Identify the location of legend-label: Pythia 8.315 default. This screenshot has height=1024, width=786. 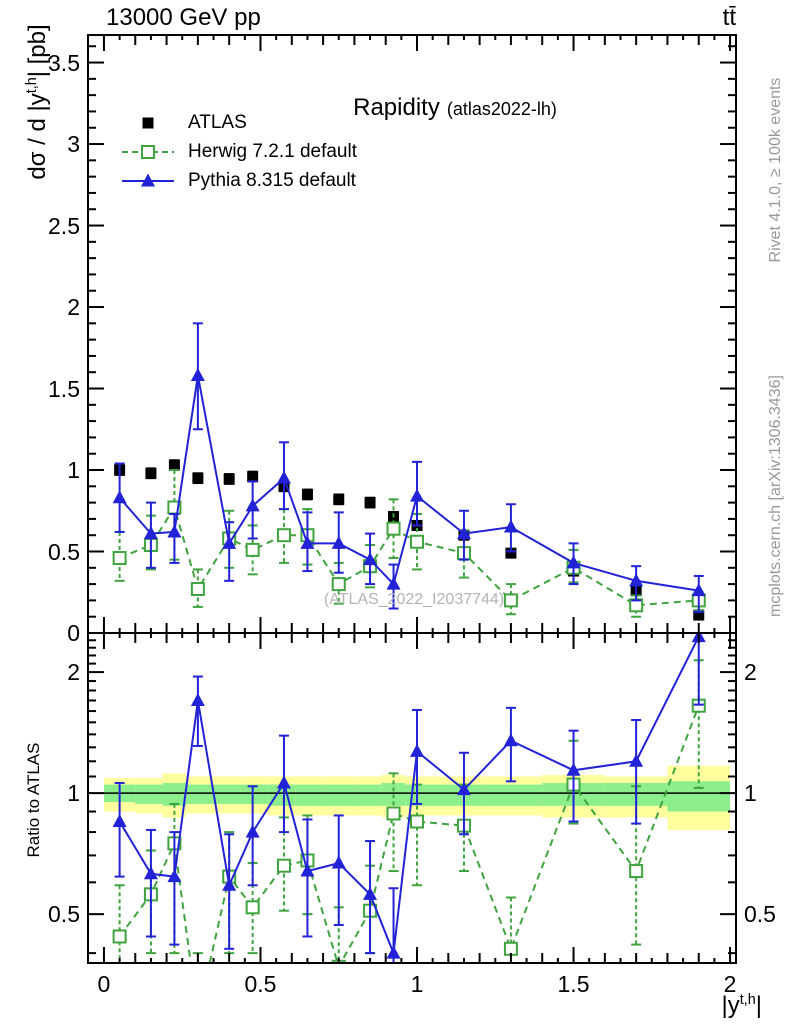
(272, 180).